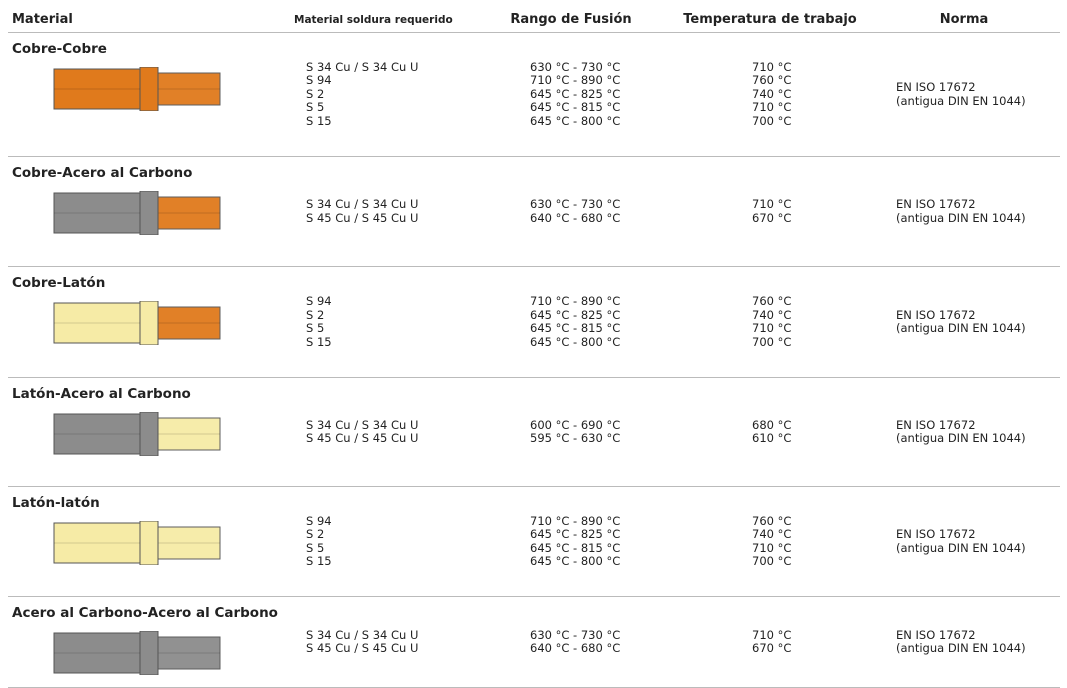 The width and height of the screenshot is (1067, 688). I want to click on material-name: Cobre-Latón, so click(59, 283).